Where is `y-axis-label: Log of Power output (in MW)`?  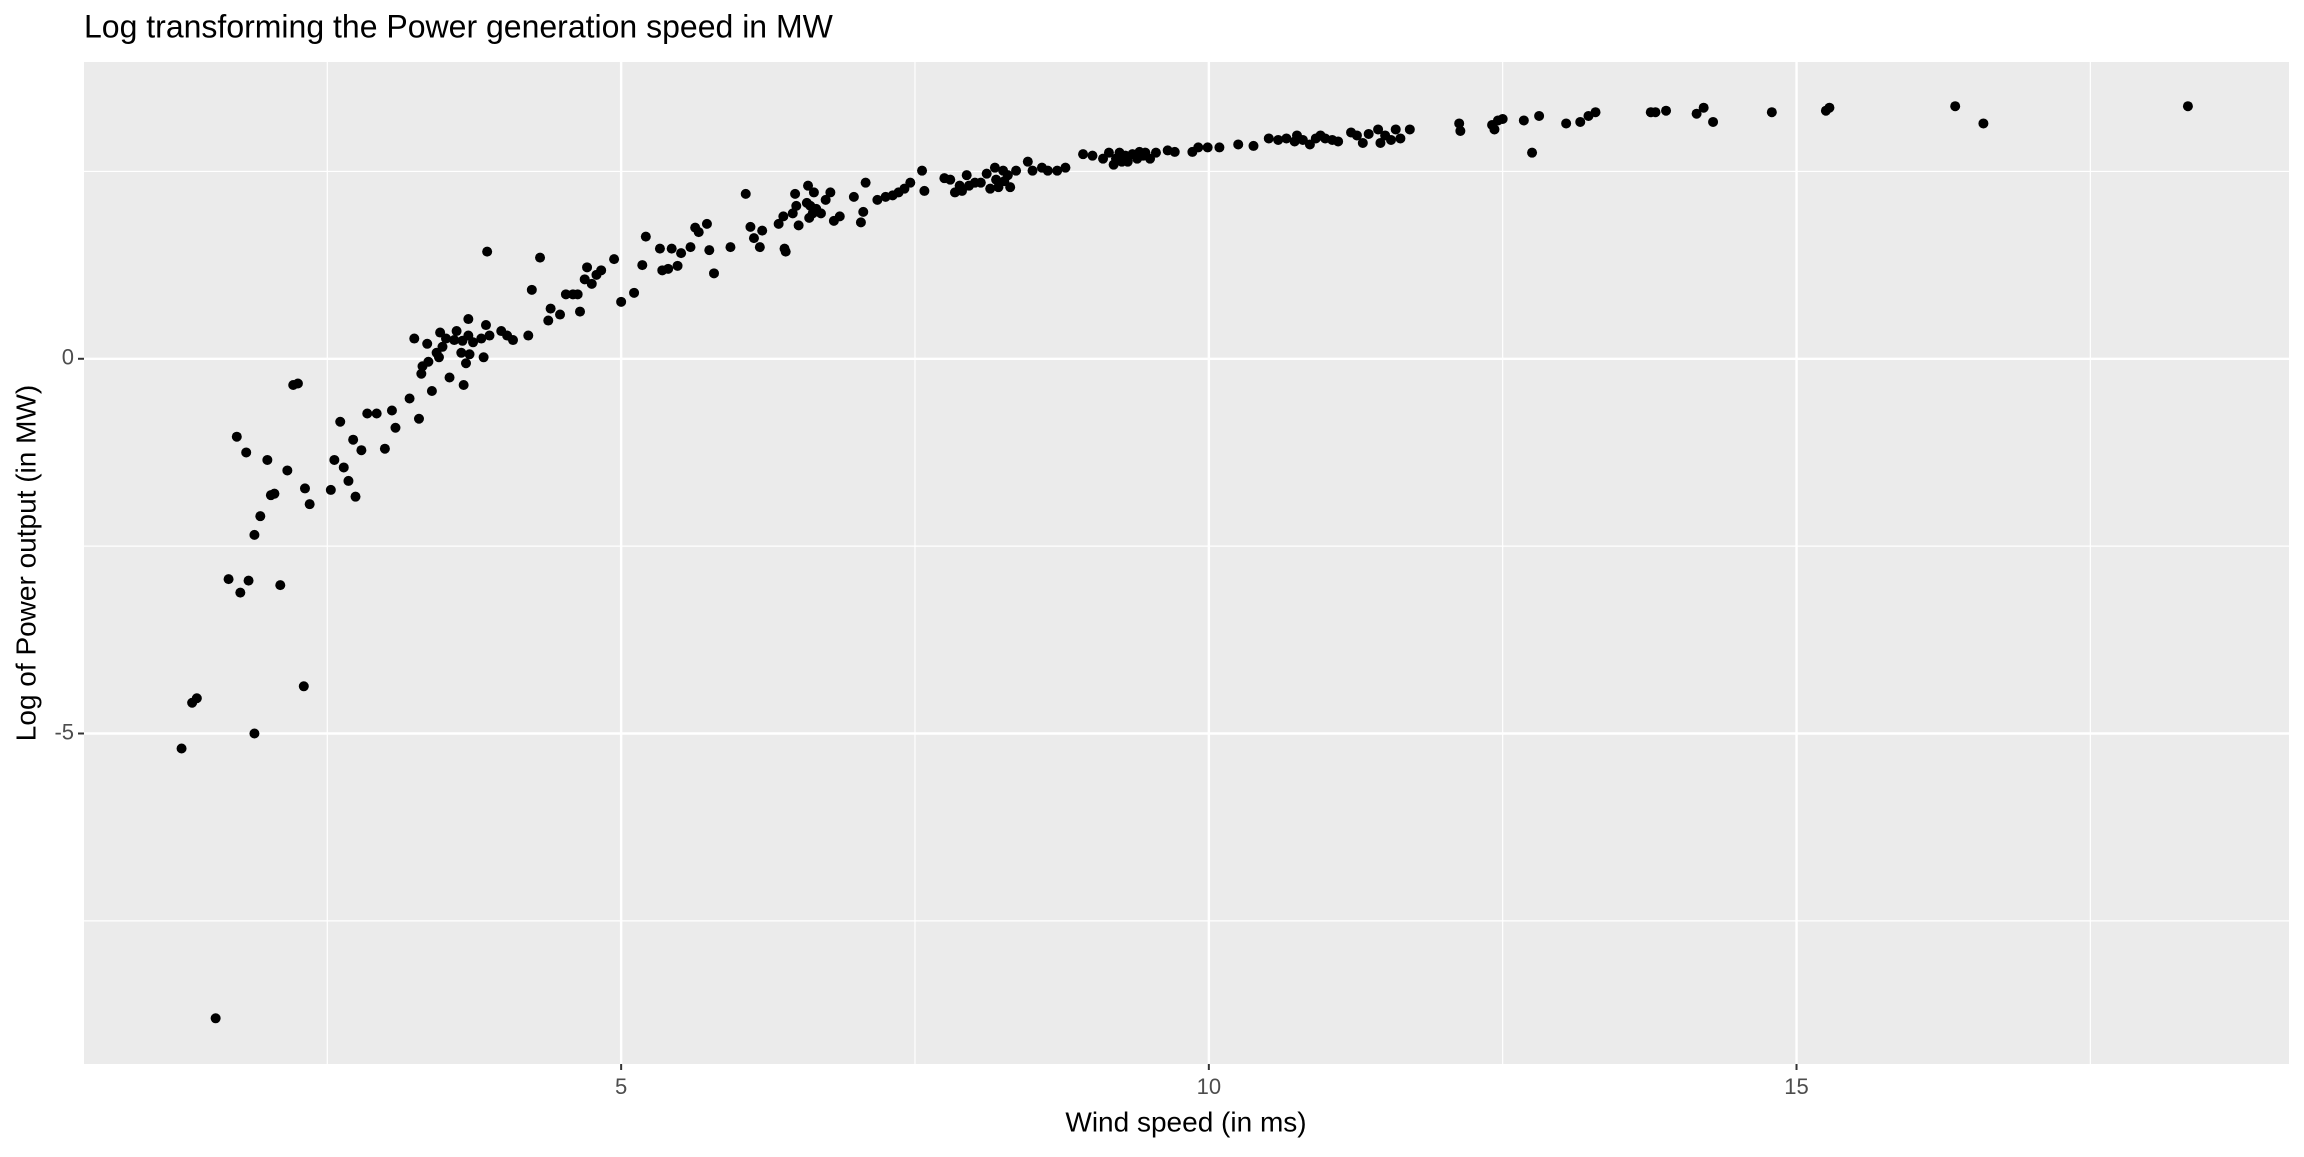
y-axis-label: Log of Power output (in MW) is located at coordinates (25, 563).